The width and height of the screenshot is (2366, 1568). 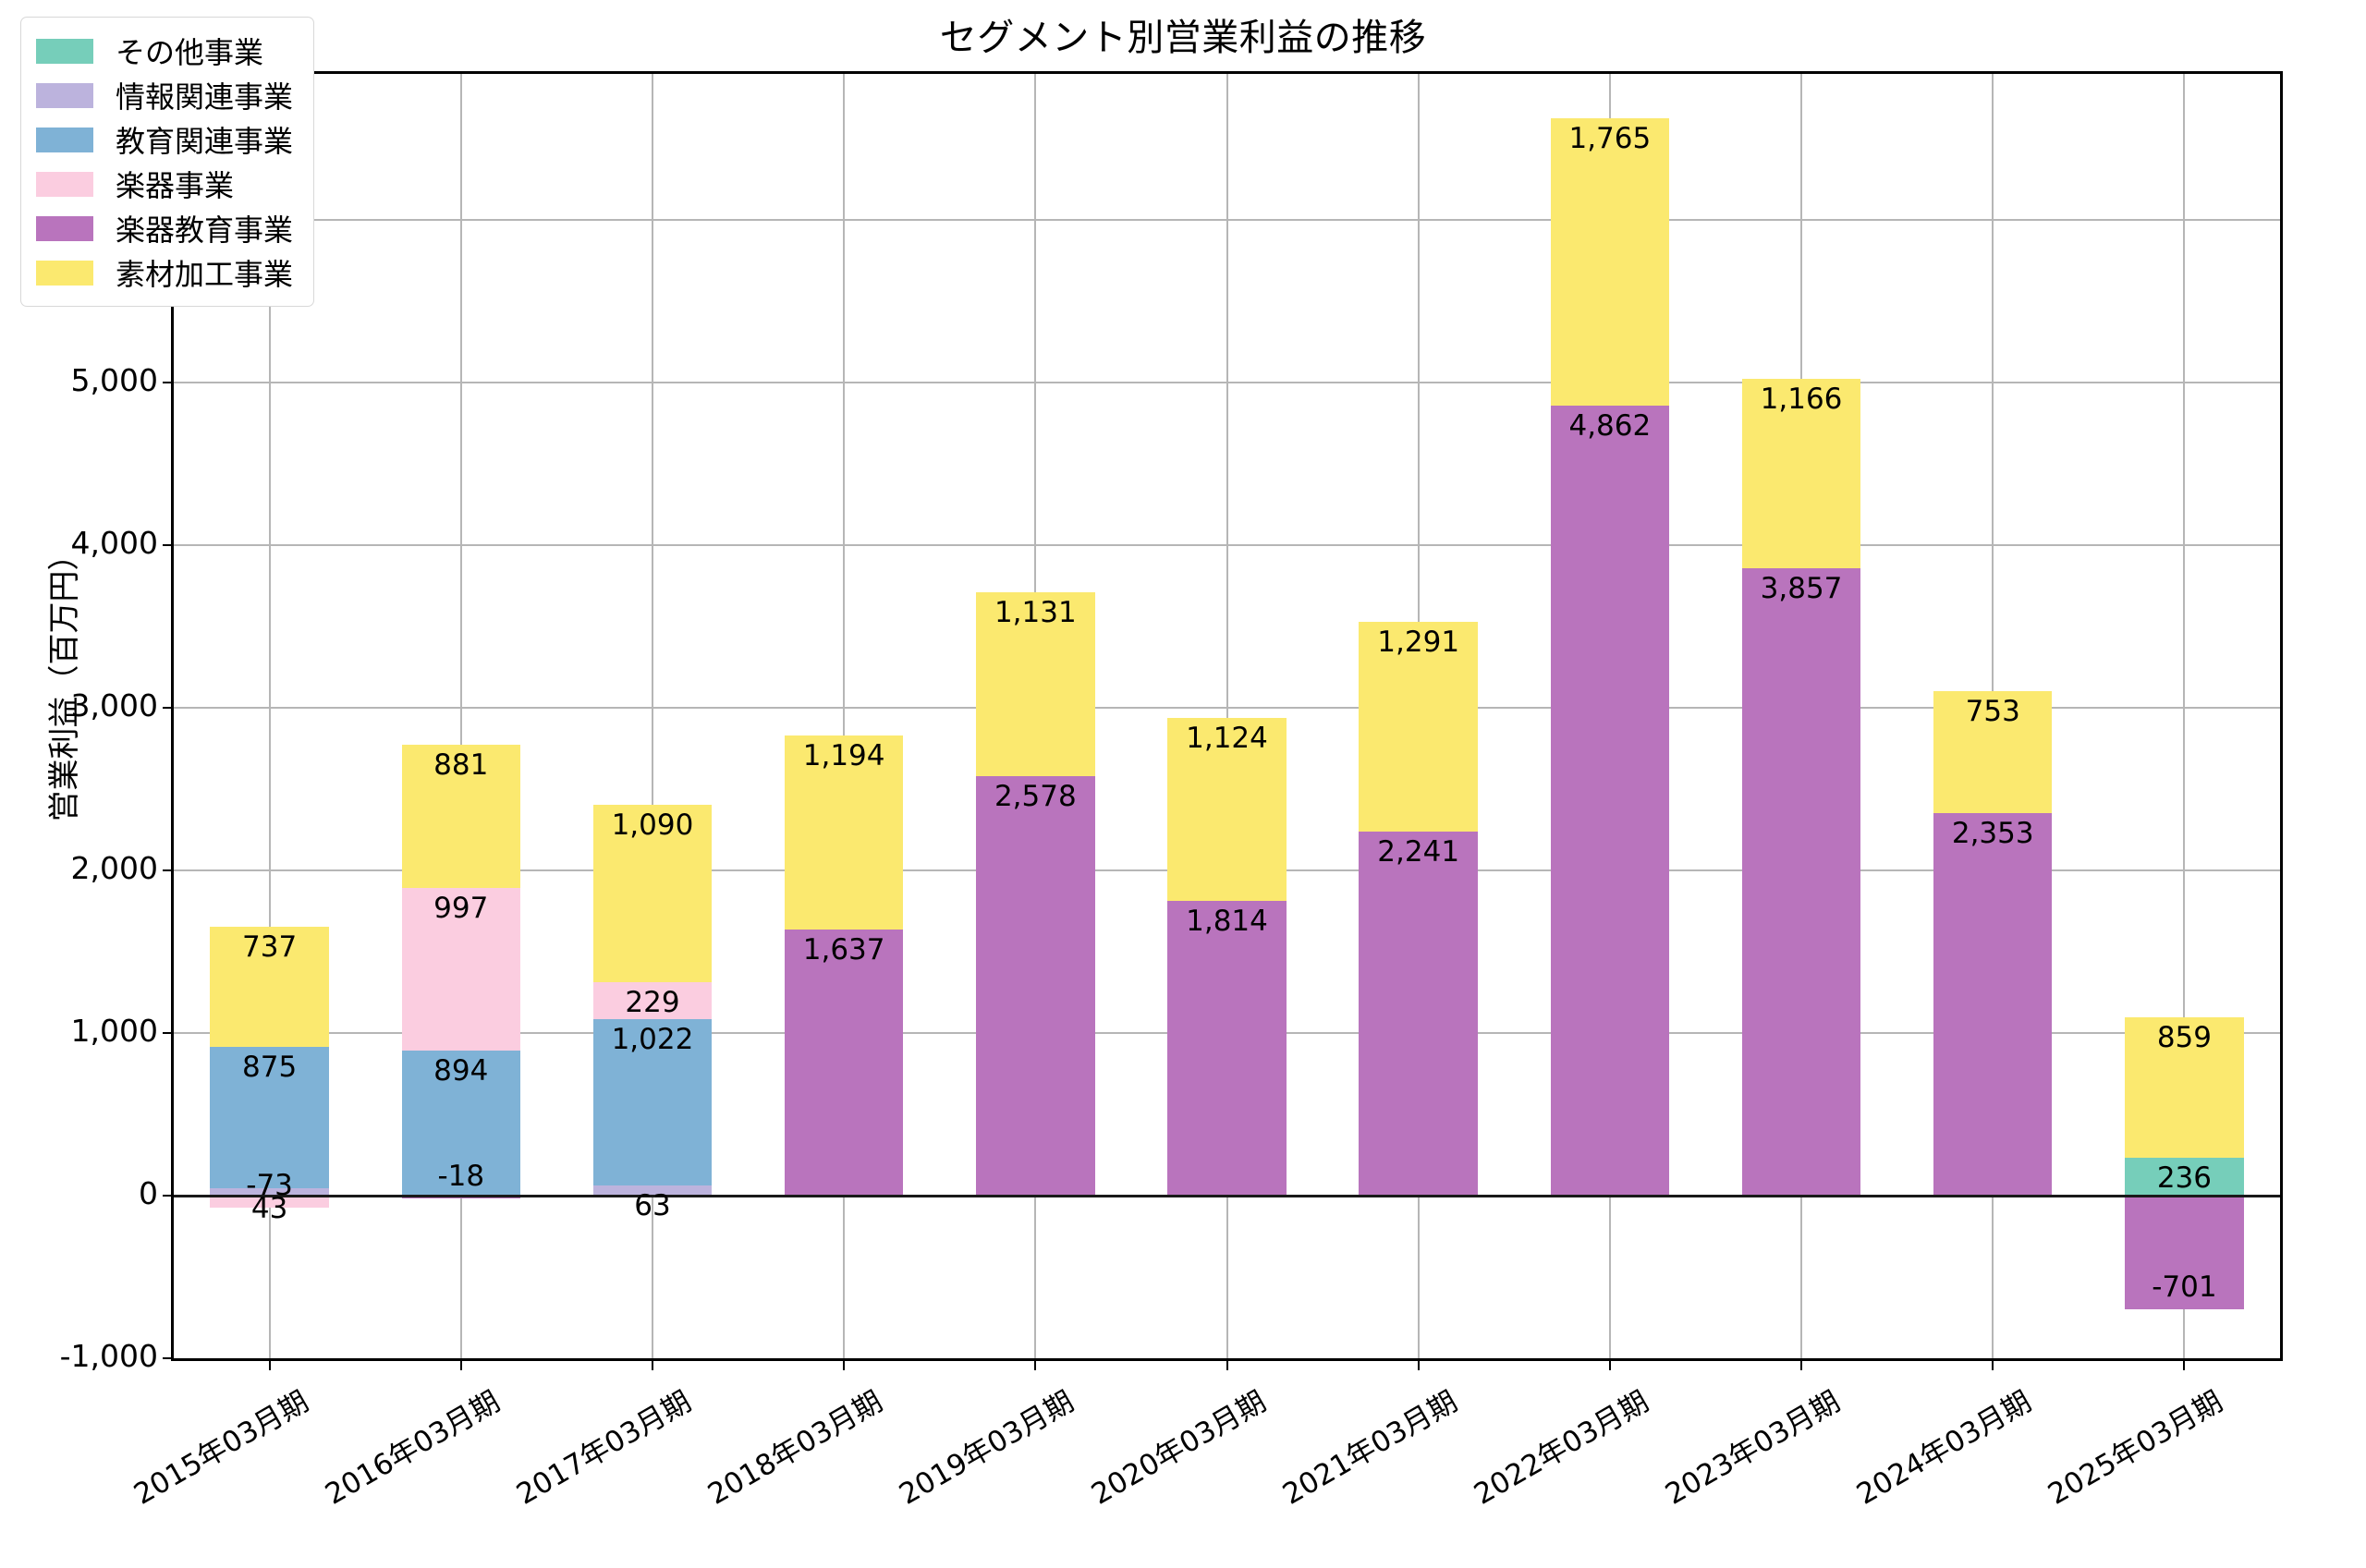 I want to click on bar-value-label: -73, so click(x=270, y=1185).